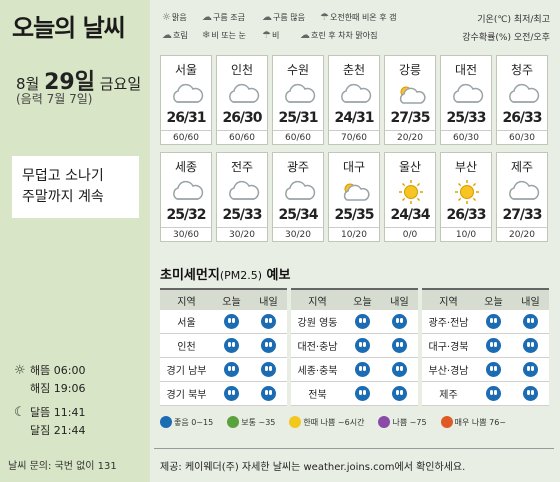 This screenshot has height=482, width=560. What do you see at coordinates (354, 394) in the screenshot?
I see `pm-row: 전북` at bounding box center [354, 394].